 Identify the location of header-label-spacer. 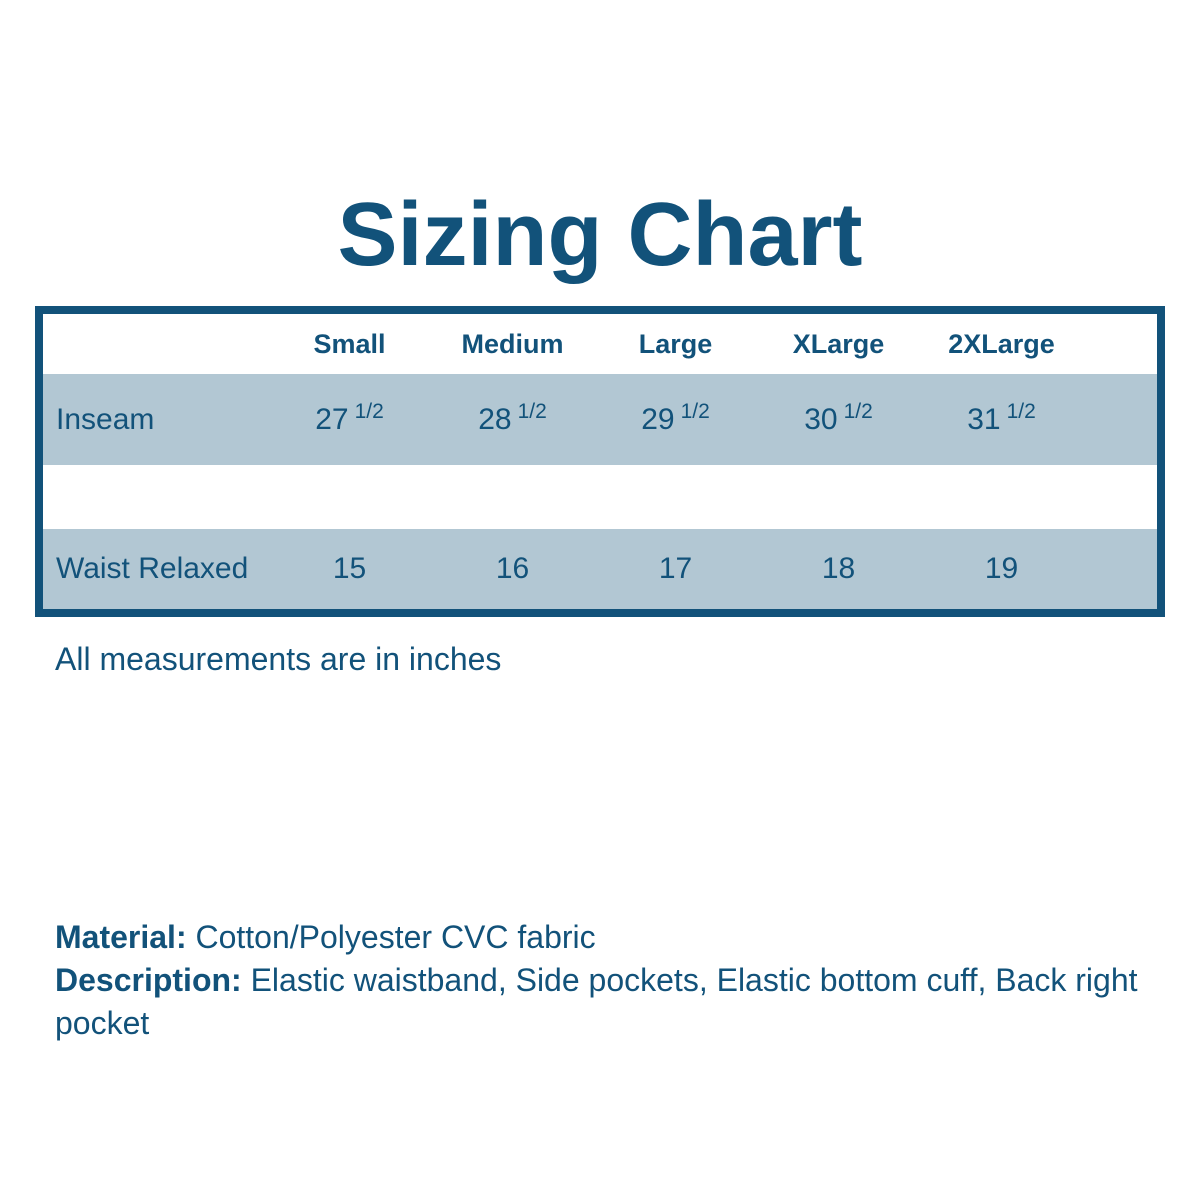
(155, 344).